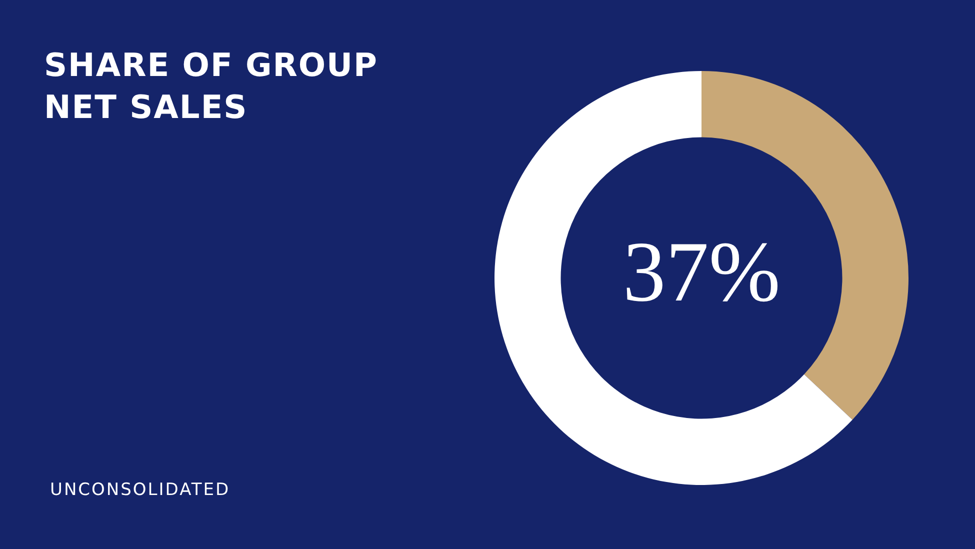 This screenshot has height=549, width=975. I want to click on data-label: 37%, so click(701, 272).